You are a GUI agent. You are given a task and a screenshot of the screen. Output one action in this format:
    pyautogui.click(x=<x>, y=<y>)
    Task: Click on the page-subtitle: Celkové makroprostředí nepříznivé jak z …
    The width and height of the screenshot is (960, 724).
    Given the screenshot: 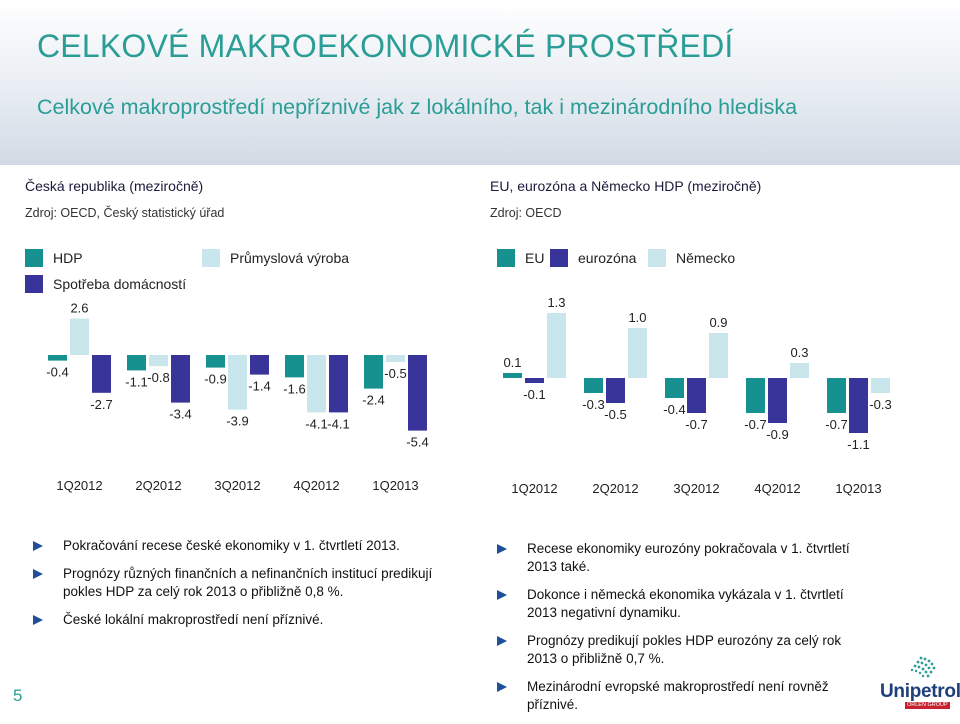 What is the action you would take?
    pyautogui.click(x=417, y=107)
    